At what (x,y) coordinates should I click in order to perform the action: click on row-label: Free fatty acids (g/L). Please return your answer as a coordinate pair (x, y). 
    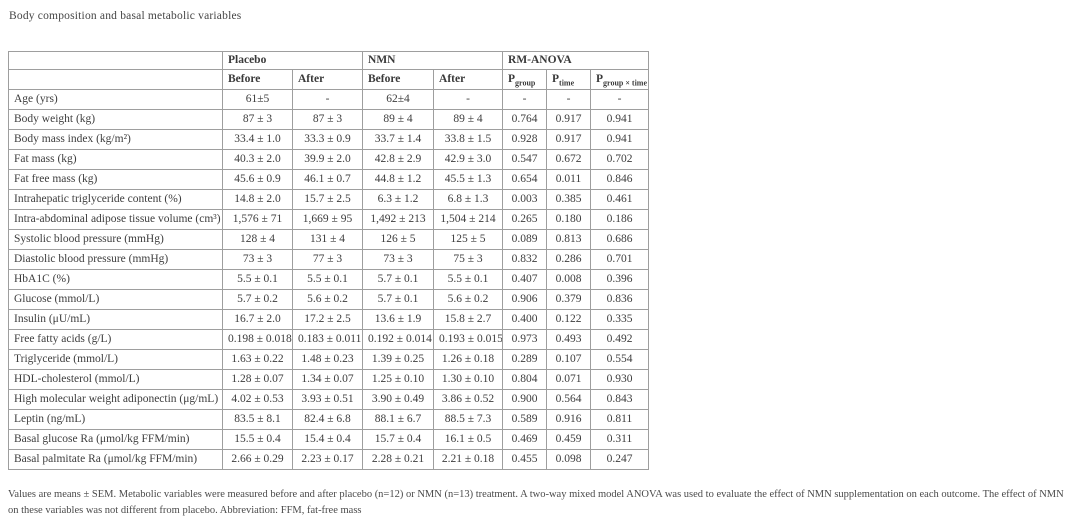
    Looking at the image, I should click on (115, 339).